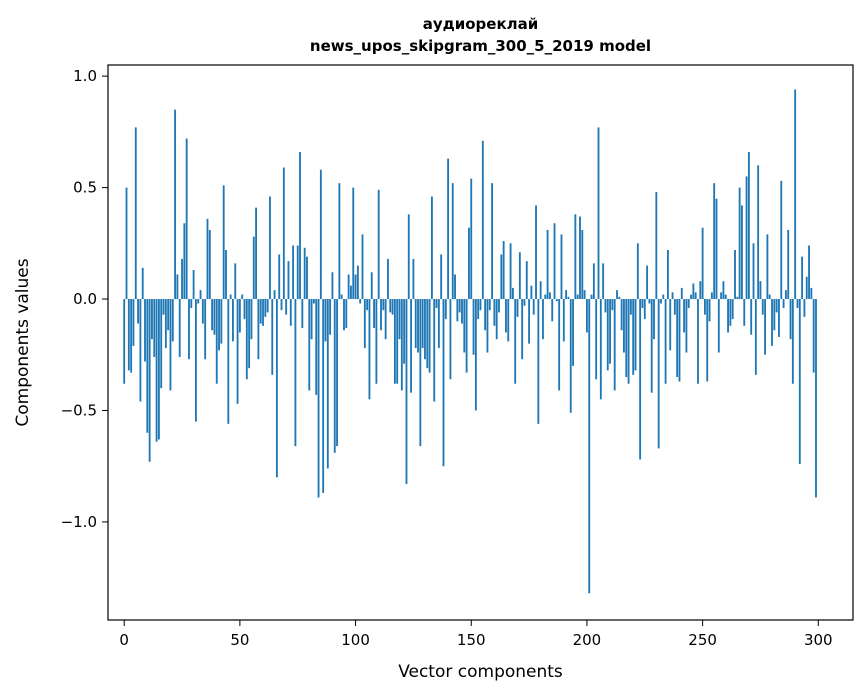 This screenshot has width=867, height=696. What do you see at coordinates (79, 522) in the screenshot?
I see `y-tick-label: −1.0` at bounding box center [79, 522].